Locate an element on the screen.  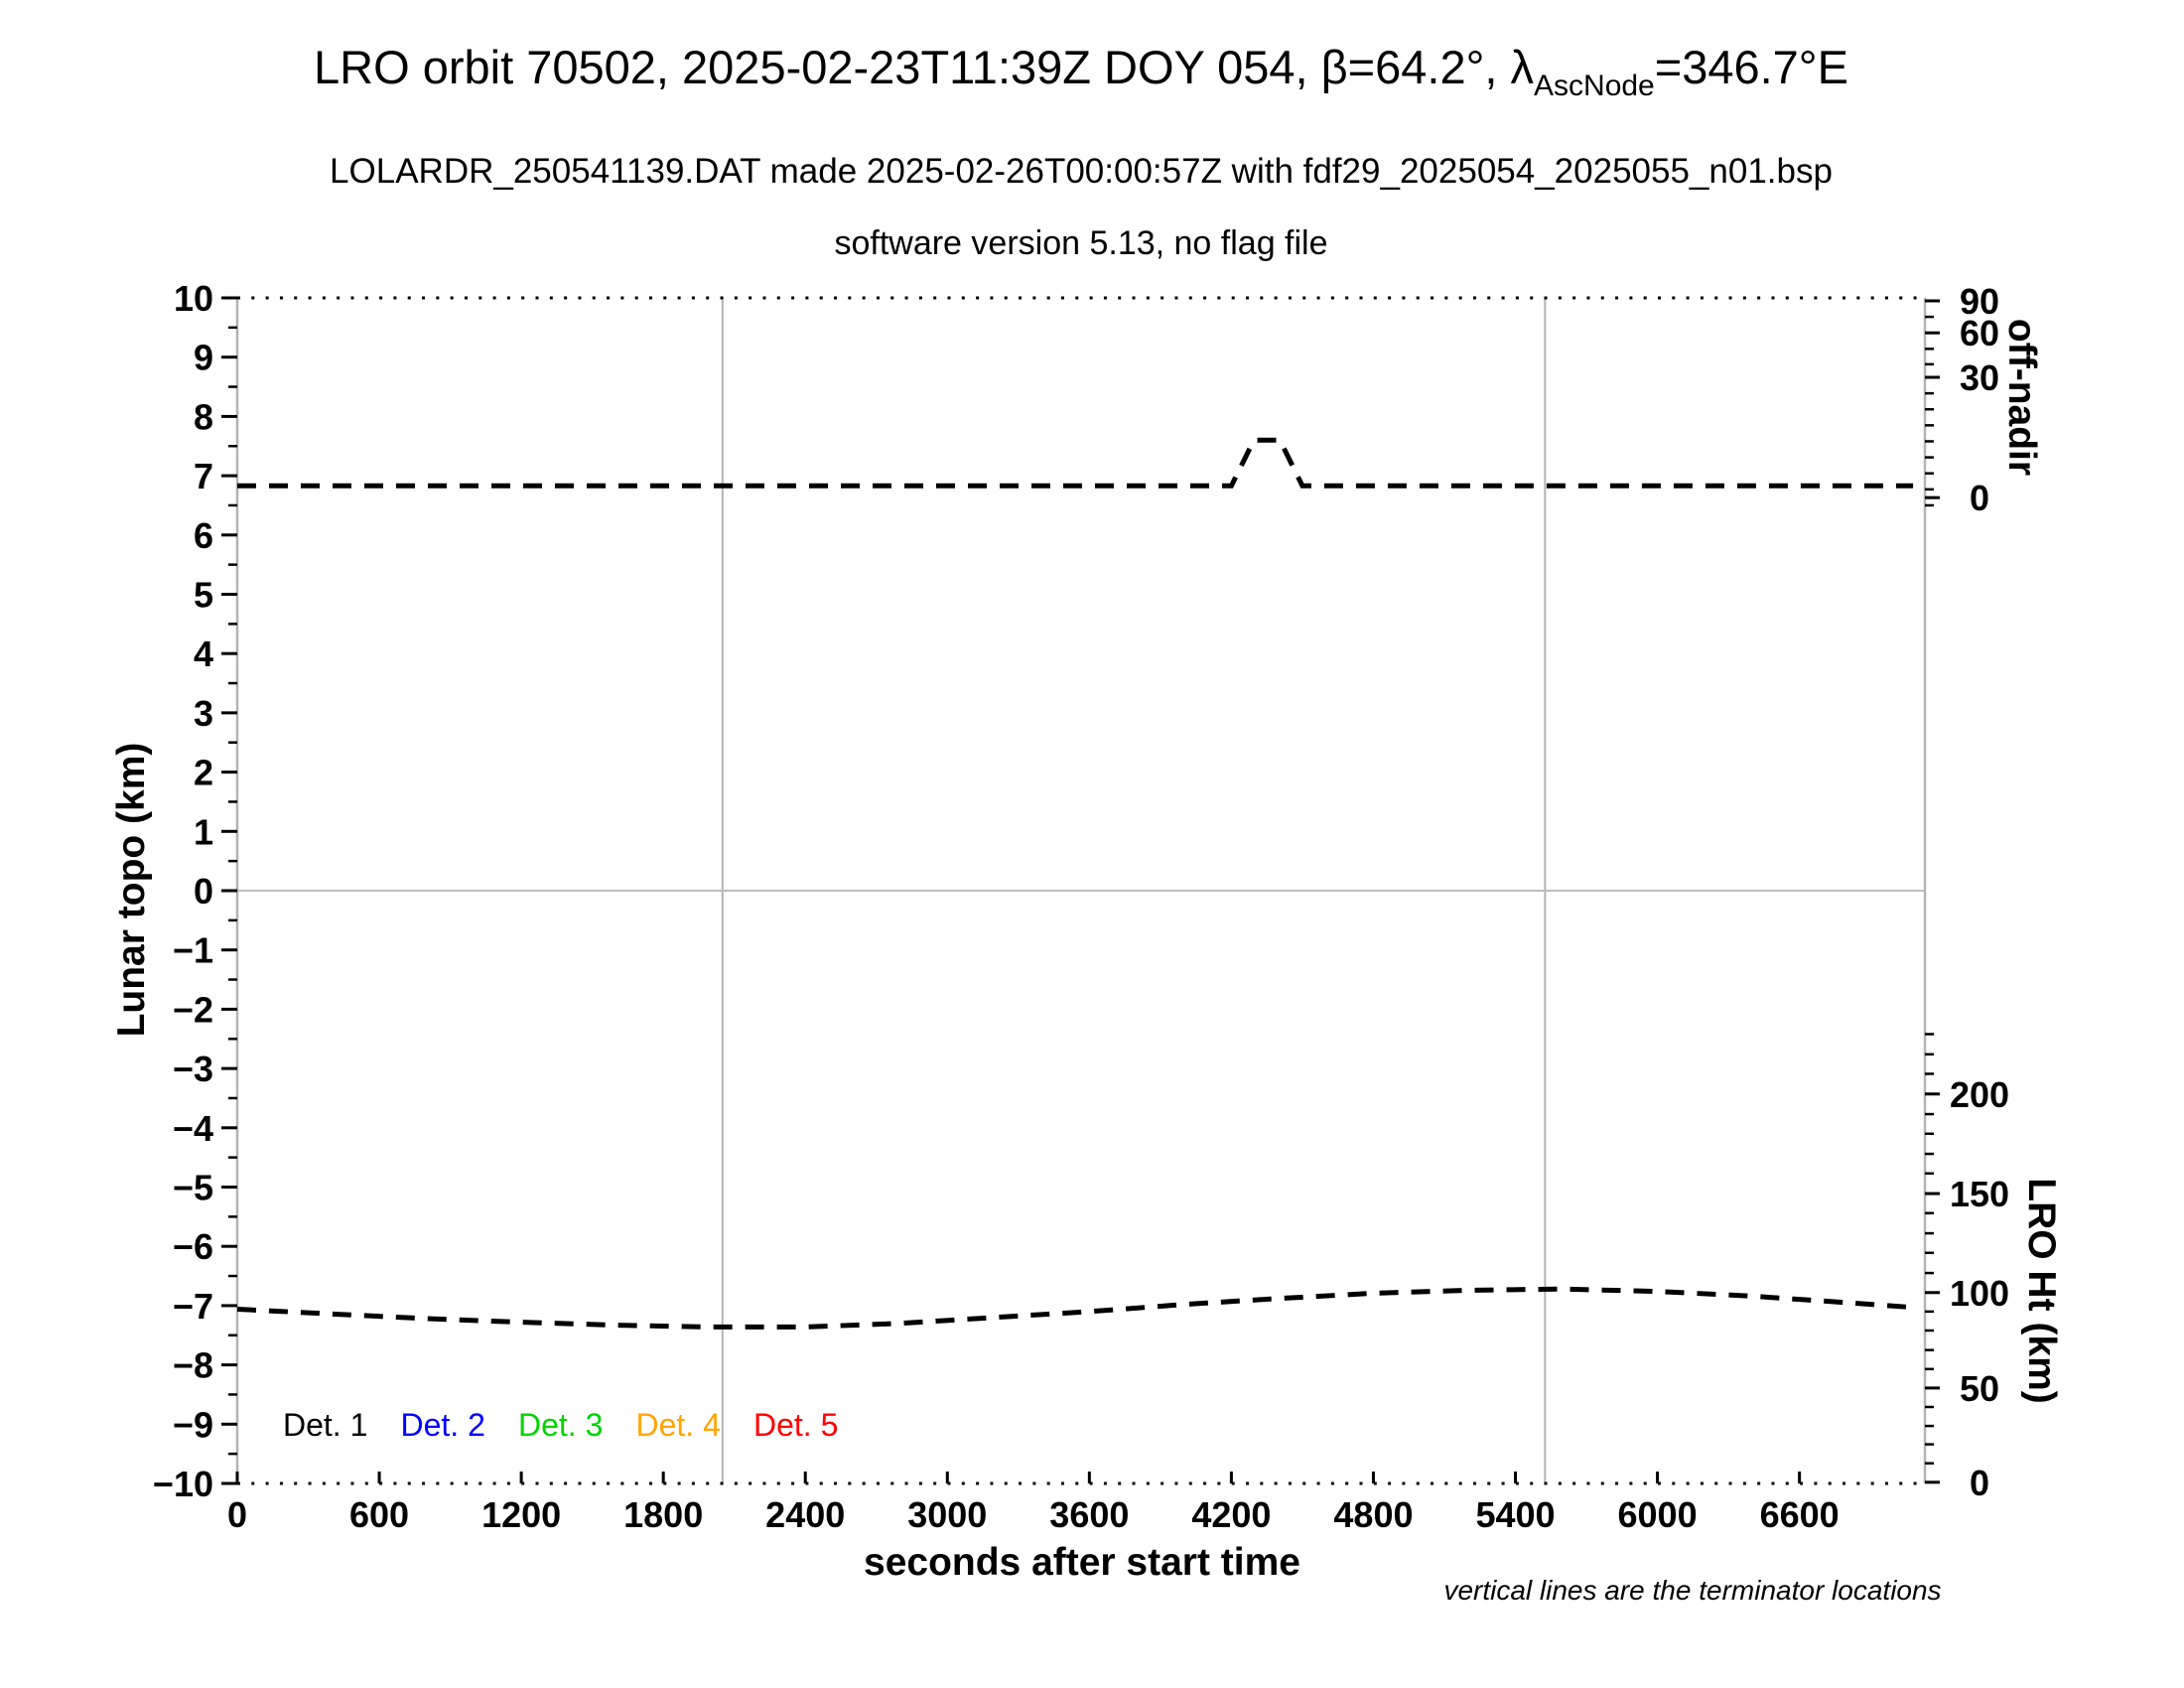
off-nadir-tick-label: 0 is located at coordinates (1979, 498).